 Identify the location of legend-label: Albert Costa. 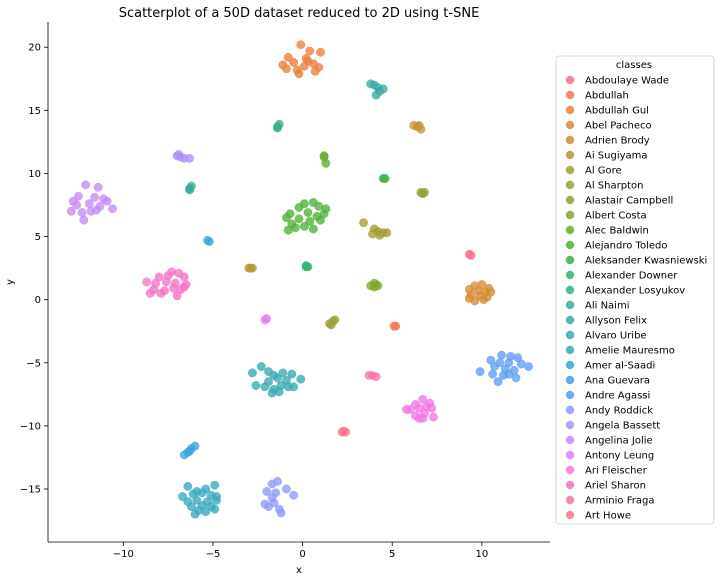
(616, 216).